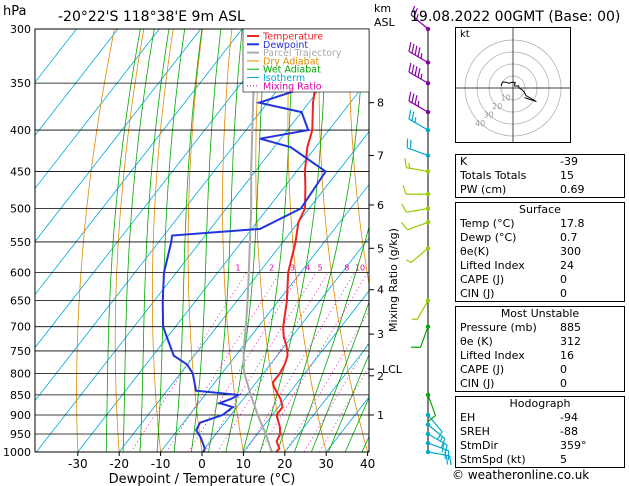 The image size is (629, 486). What do you see at coordinates (20, 327) in the screenshot?
I see `pressure-tick-label: 700` at bounding box center [20, 327].